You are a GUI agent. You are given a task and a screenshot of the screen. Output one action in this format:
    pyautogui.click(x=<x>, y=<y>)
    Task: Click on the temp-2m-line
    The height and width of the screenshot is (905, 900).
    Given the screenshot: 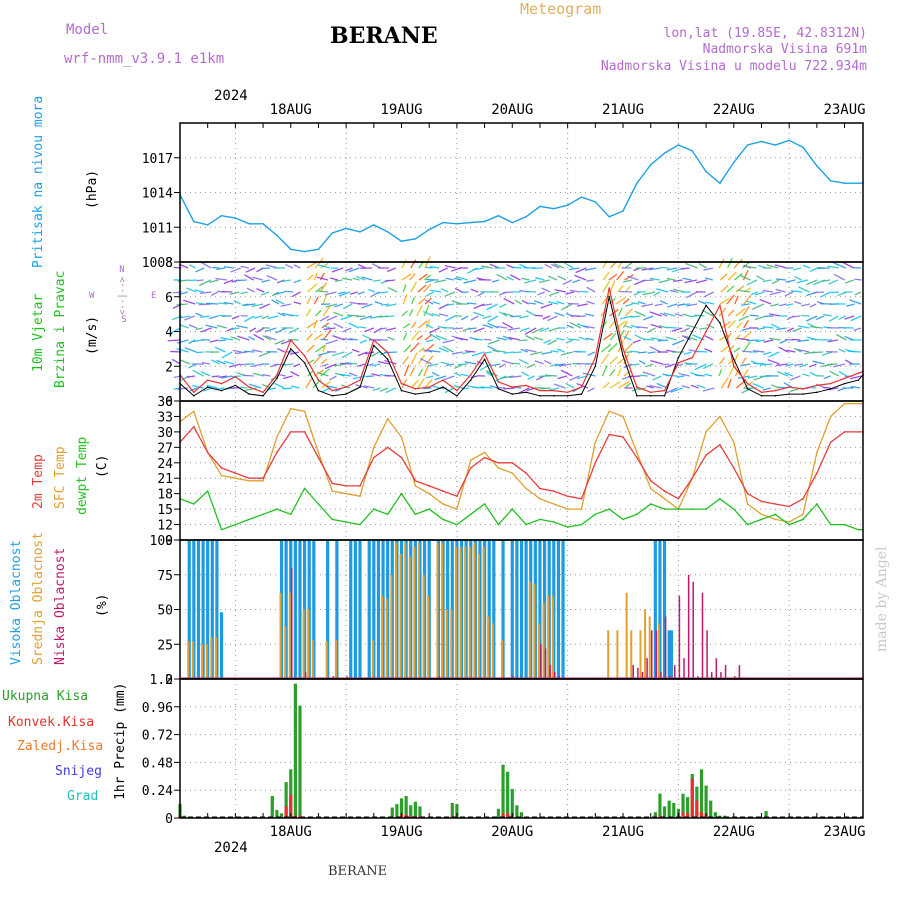 What is the action you would take?
    pyautogui.click(x=521, y=467)
    